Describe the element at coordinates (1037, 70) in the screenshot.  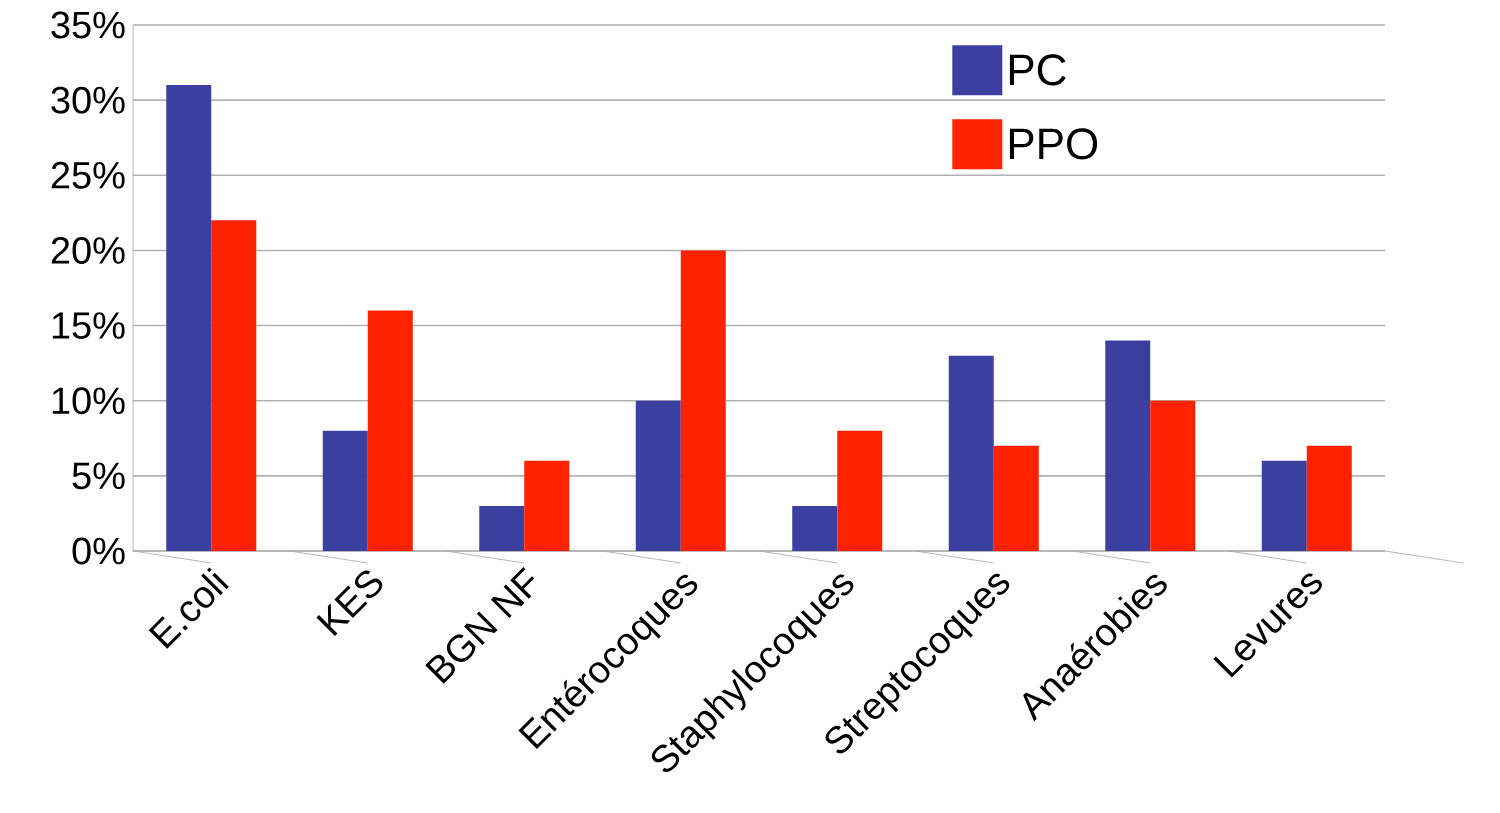
I see `legend-label: PC` at that location.